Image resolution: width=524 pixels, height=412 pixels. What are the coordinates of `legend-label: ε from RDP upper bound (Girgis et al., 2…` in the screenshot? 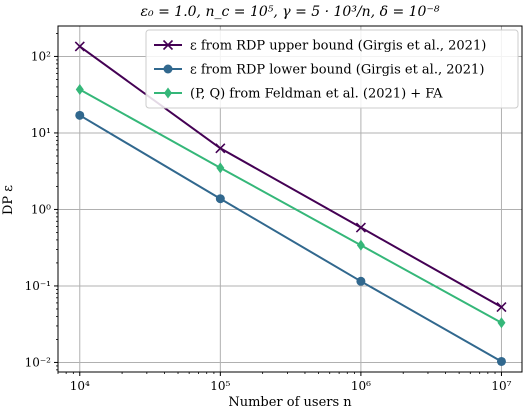 It's located at (338, 46).